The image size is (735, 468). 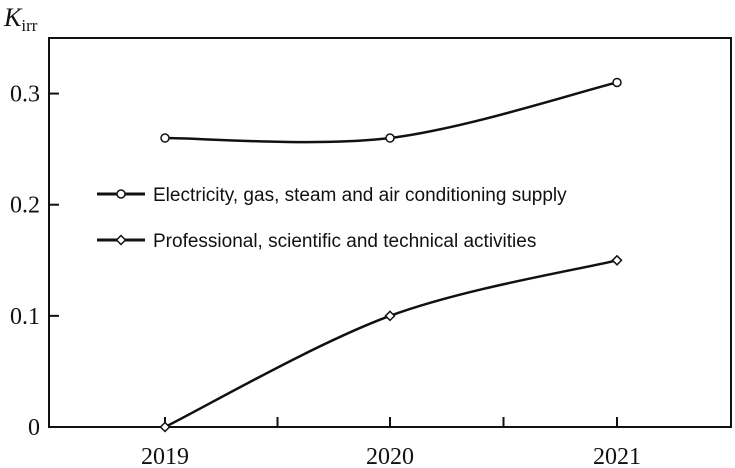 I want to click on x-tick-label: 2020, so click(x=390, y=456).